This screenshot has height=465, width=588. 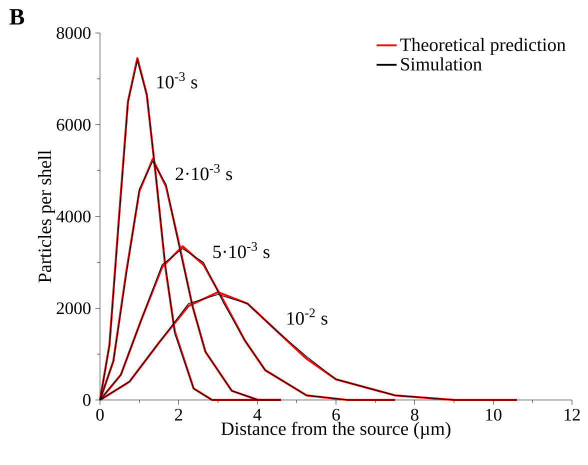 I want to click on y-axis-title: Particles per shell, so click(x=47, y=216).